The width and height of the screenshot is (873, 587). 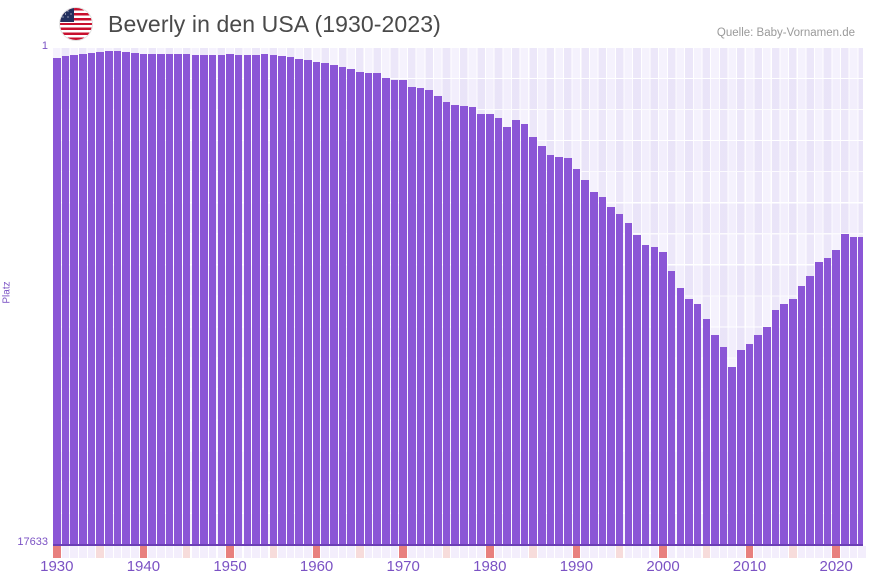 I want to click on y-axis-bottom-label: 17633, so click(x=32, y=542).